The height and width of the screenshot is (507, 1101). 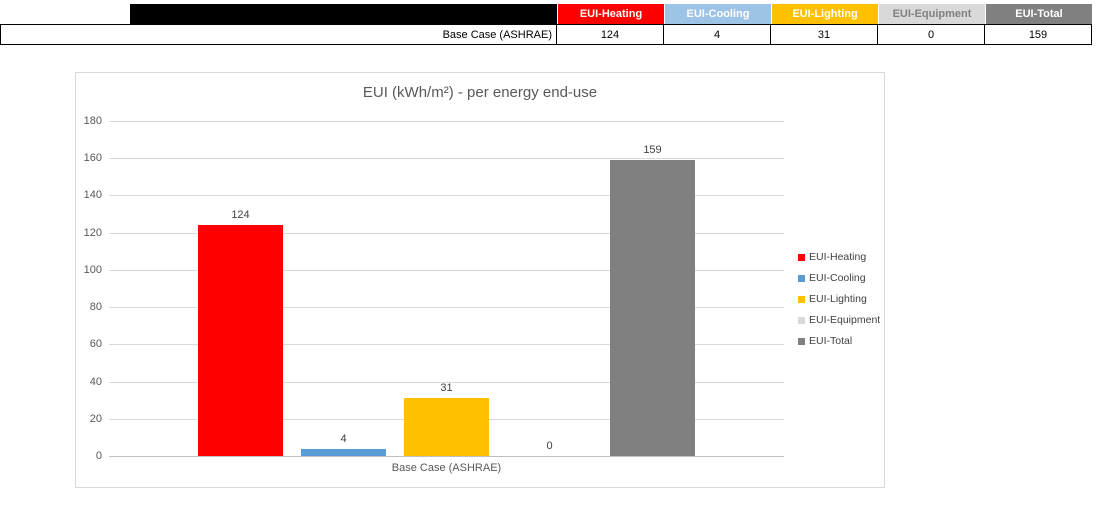 I want to click on bar-eui-cooling, so click(x=343, y=452).